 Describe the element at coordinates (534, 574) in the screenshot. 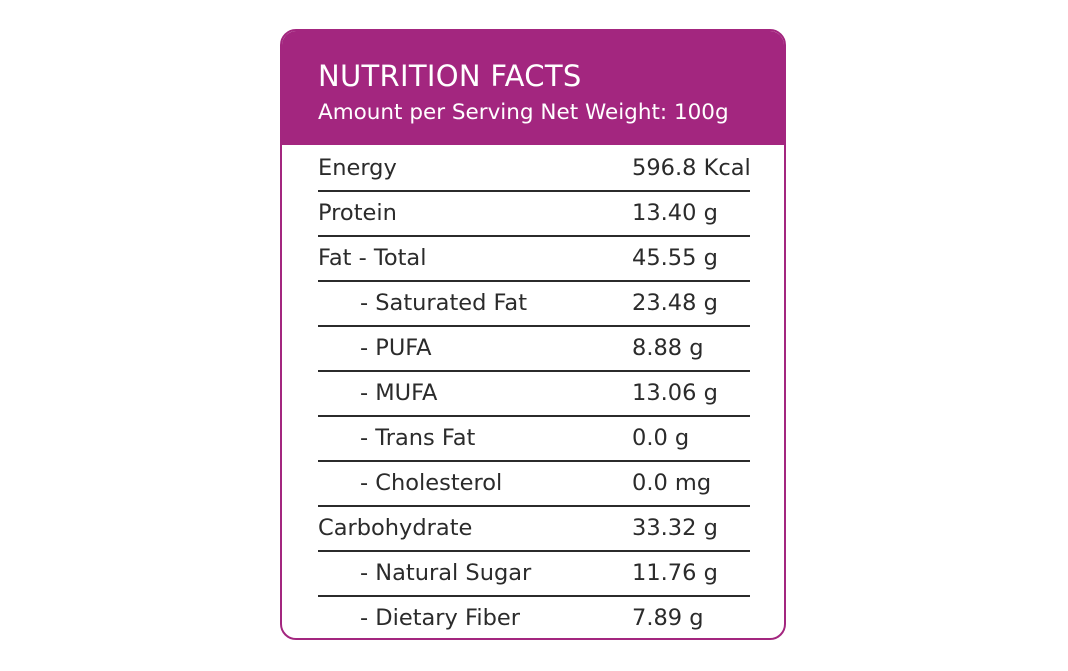

I see `nutrient-row-natural-sugar: - Natural Sugar 11.76 g` at that location.